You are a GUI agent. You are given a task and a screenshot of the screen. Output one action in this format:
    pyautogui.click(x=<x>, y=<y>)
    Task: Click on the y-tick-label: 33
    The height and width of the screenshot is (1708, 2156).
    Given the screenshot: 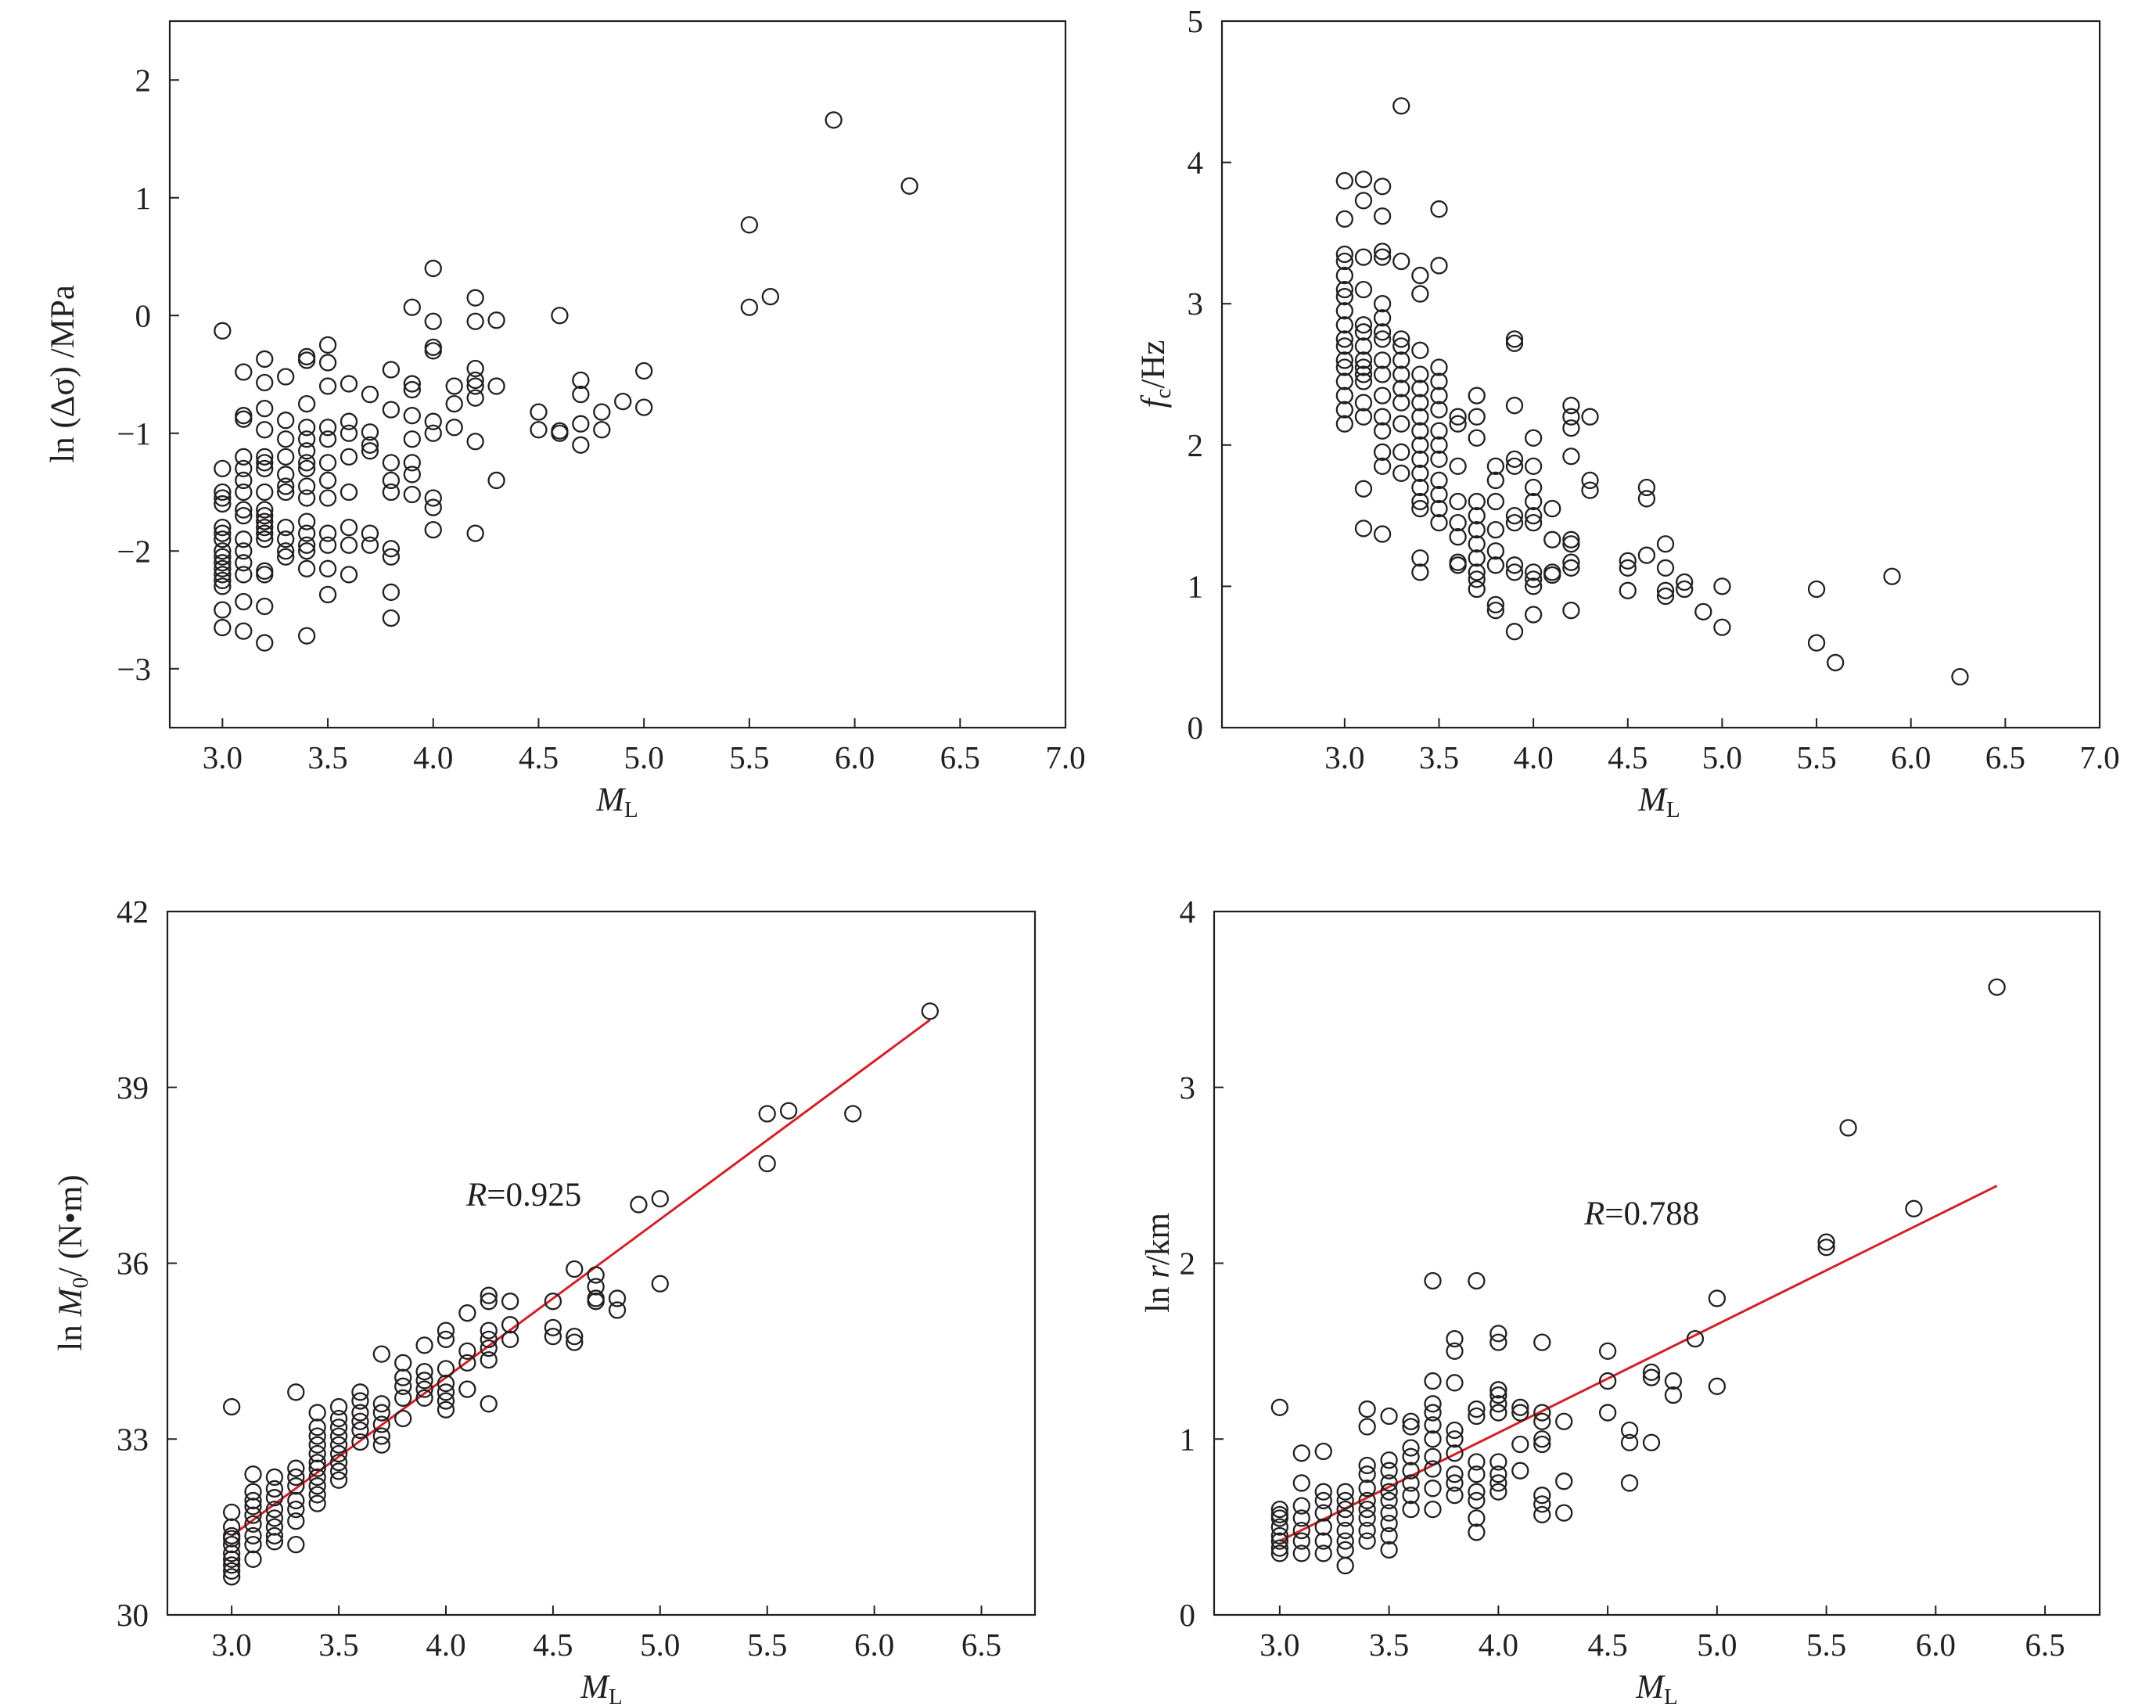 What is the action you would take?
    pyautogui.click(x=133, y=1439)
    